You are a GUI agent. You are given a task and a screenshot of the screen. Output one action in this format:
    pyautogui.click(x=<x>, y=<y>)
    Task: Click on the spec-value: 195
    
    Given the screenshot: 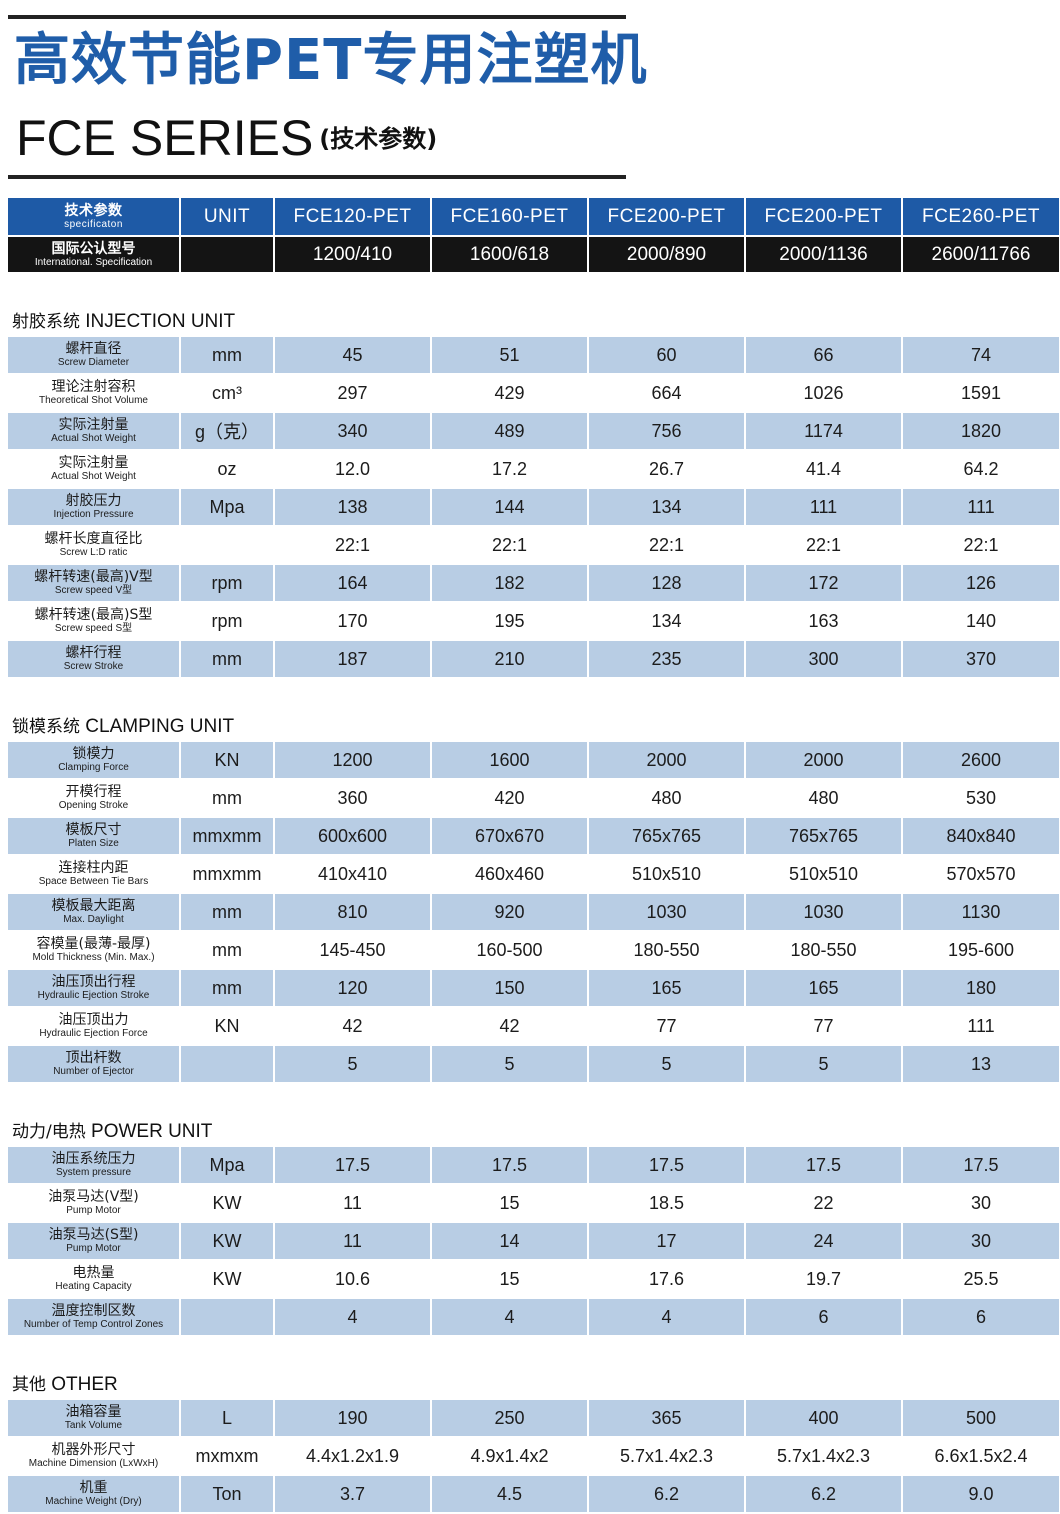 What is the action you would take?
    pyautogui.click(x=510, y=621)
    